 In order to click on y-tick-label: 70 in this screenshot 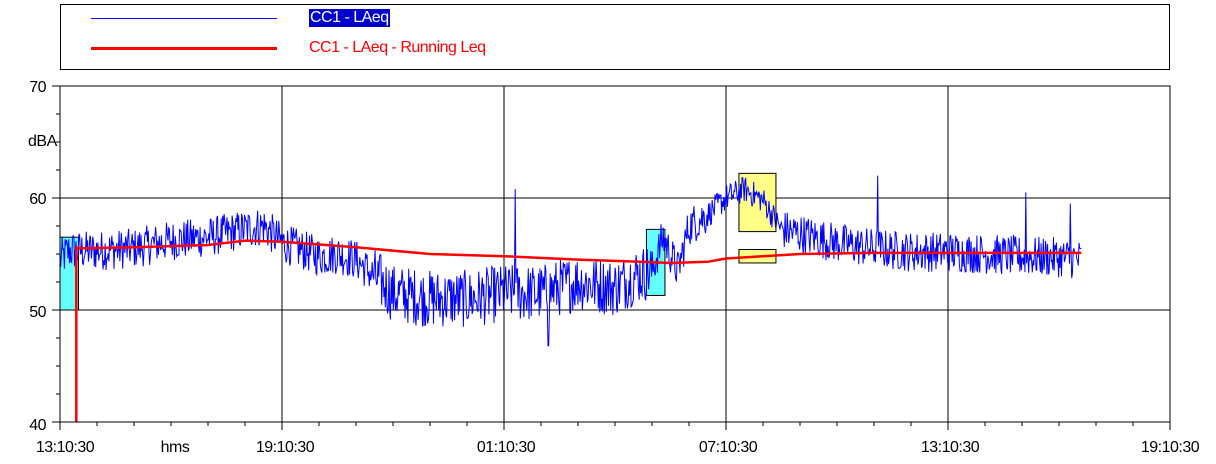, I will do `click(37, 87)`.